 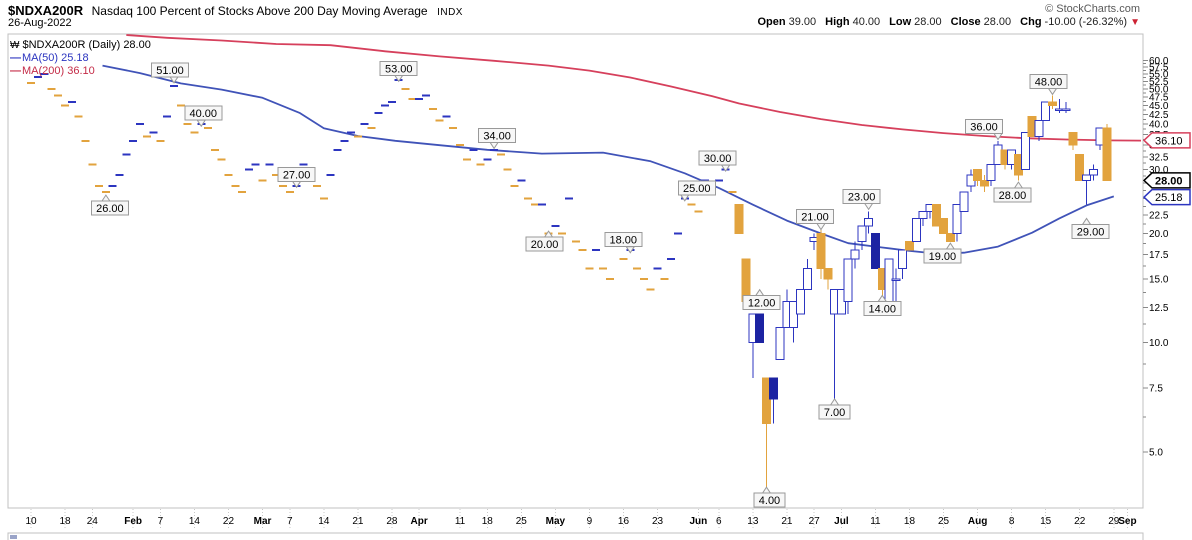 I want to click on price-annotation: 14.00, so click(x=882, y=309).